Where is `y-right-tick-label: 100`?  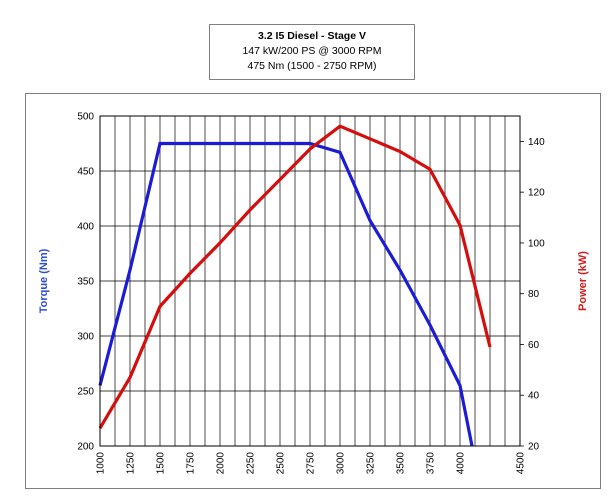
y-right-tick-label: 100 is located at coordinates (536, 243).